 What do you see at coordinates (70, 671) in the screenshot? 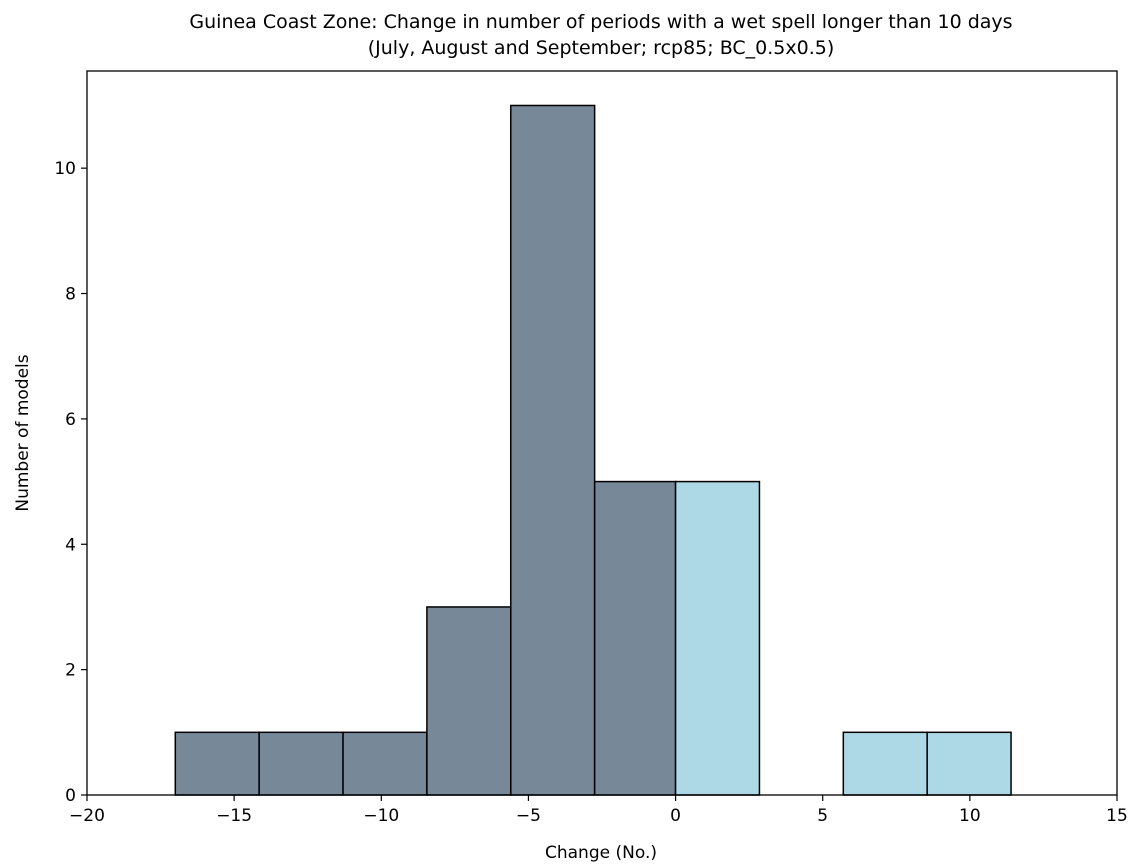
I see `y-tick-label: 2` at bounding box center [70, 671].